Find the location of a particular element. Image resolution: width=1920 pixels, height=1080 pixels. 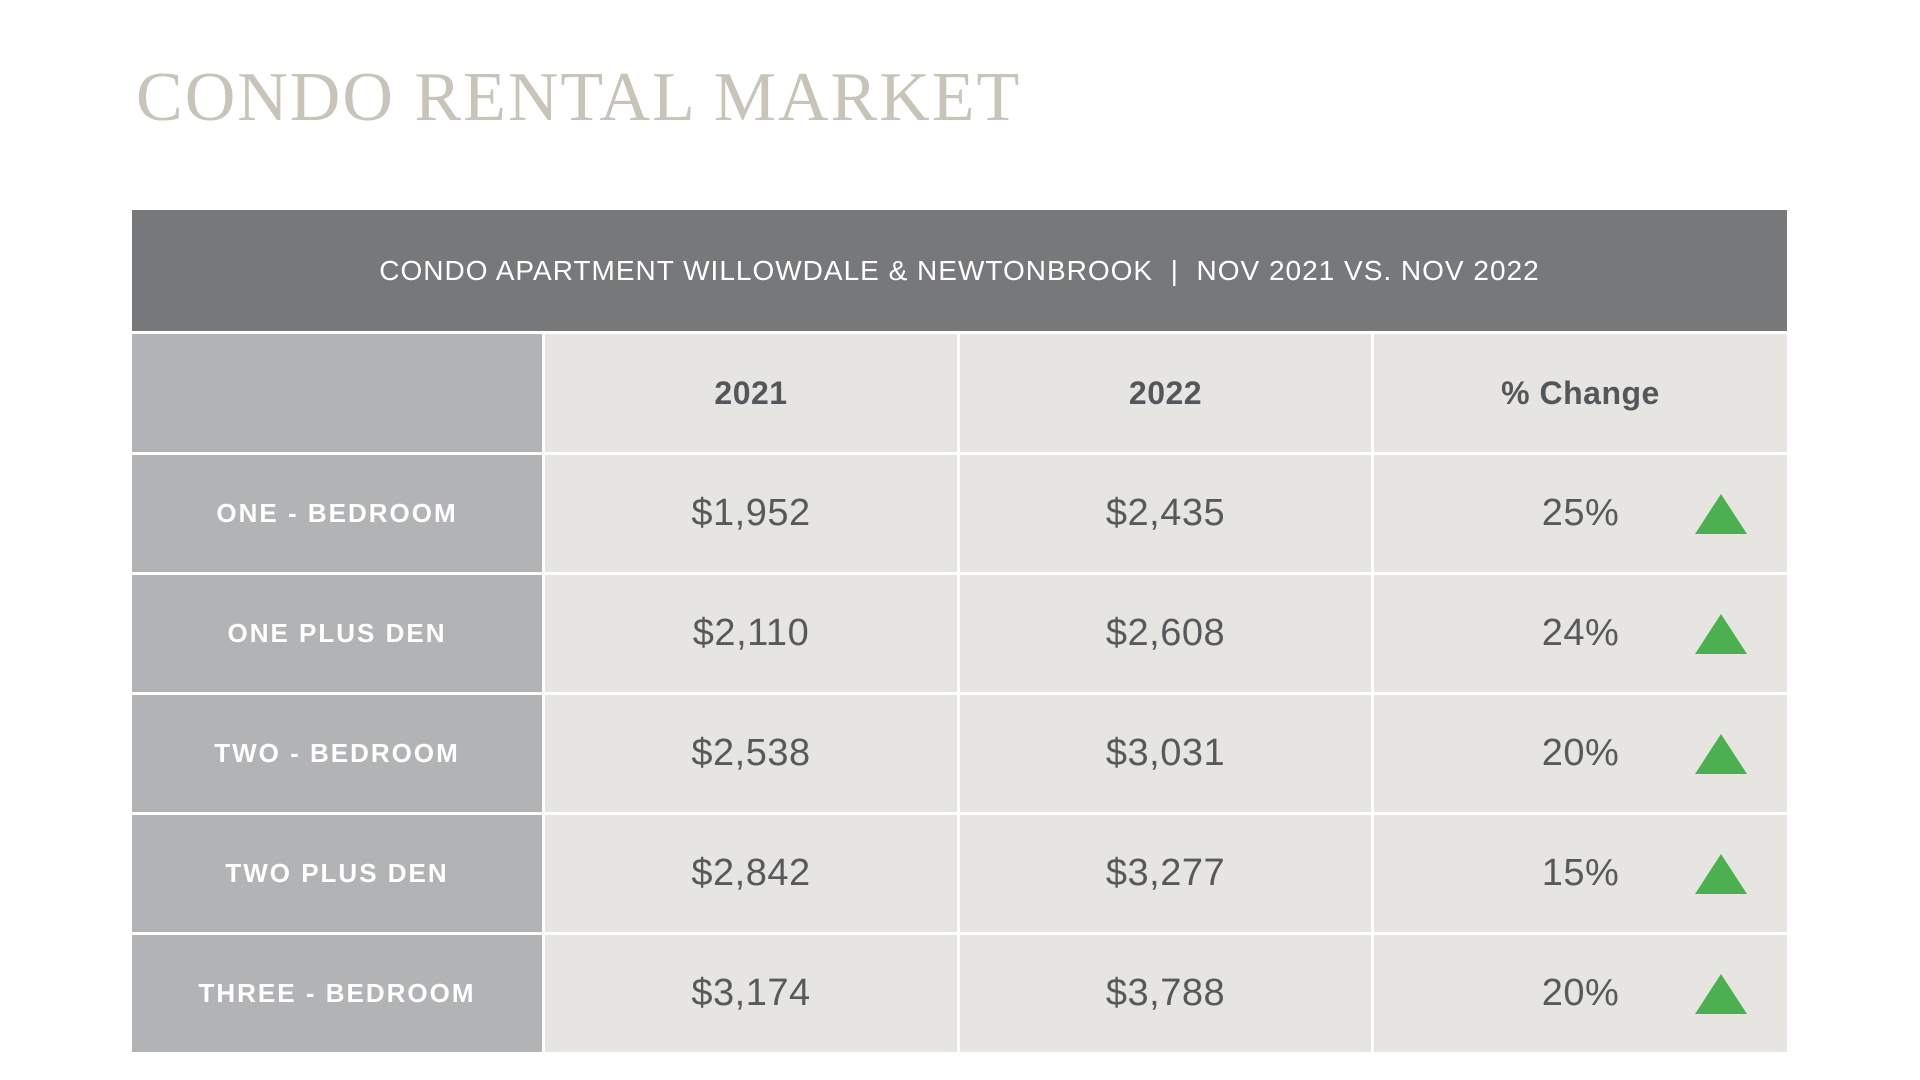

change-value: 24% is located at coordinates (1580, 633).